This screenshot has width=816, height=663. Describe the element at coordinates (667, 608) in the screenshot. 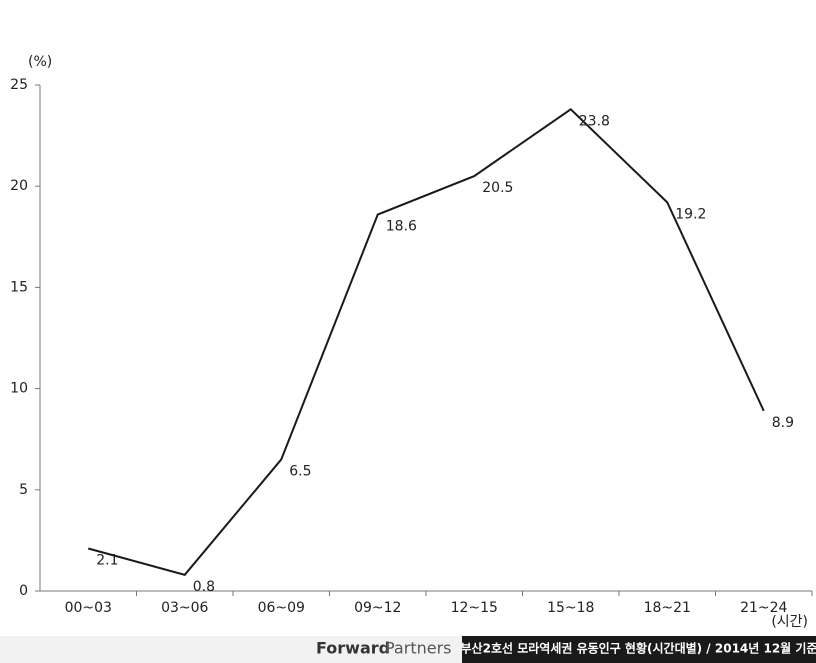

I see `x-tick-label: 18~21` at that location.